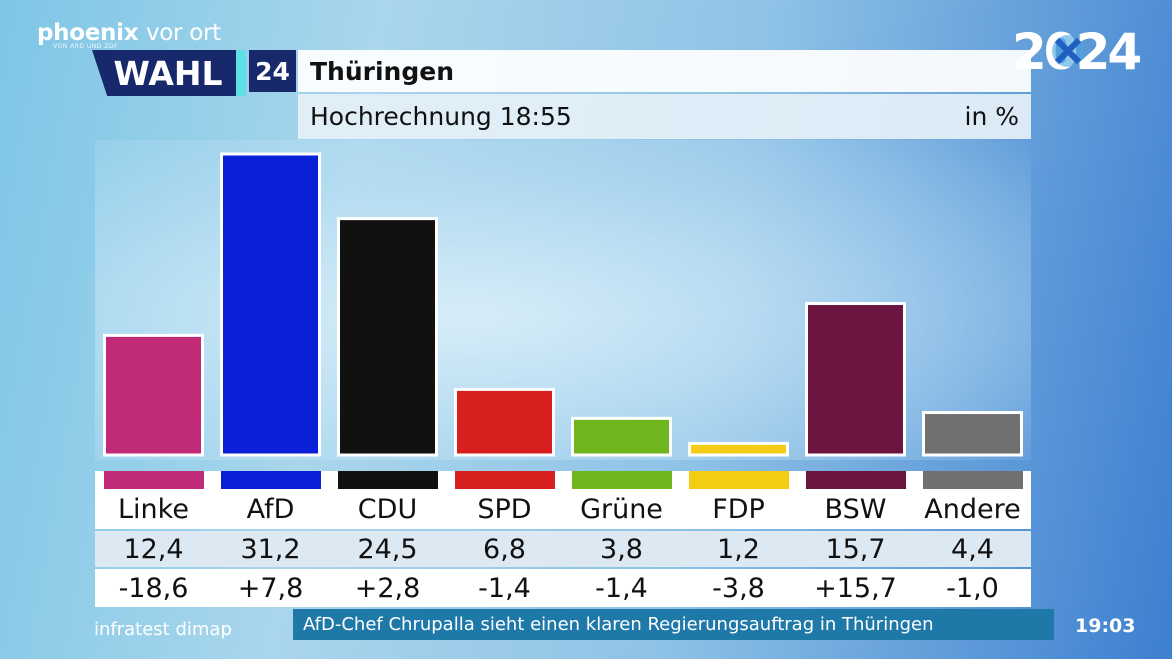 This screenshot has width=1172, height=659. What do you see at coordinates (183, 33) in the screenshot?
I see `channel-suffix: vor ort` at bounding box center [183, 33].